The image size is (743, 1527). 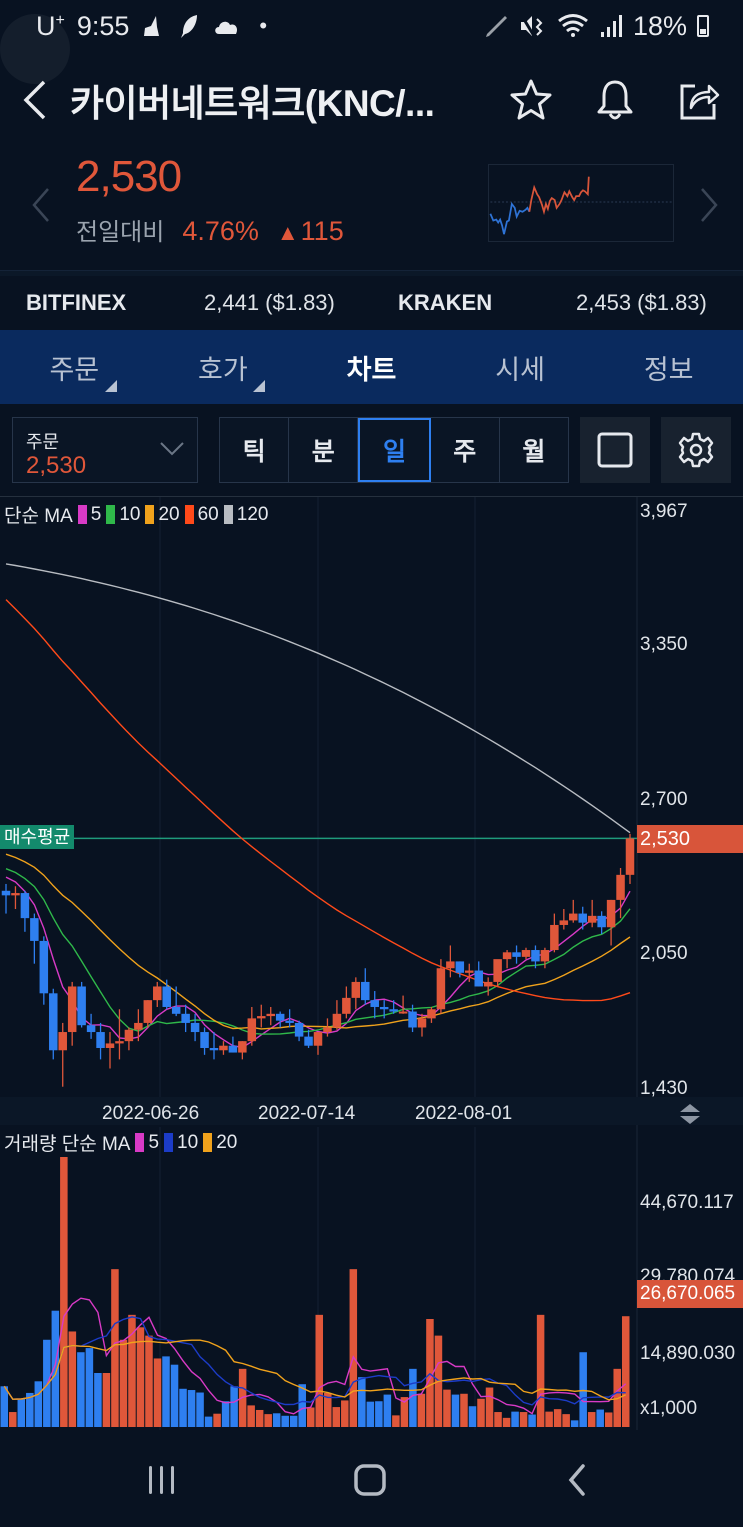 What do you see at coordinates (687, 1202) in the screenshot?
I see `volume-axis-tick: 44,670.117` at bounding box center [687, 1202].